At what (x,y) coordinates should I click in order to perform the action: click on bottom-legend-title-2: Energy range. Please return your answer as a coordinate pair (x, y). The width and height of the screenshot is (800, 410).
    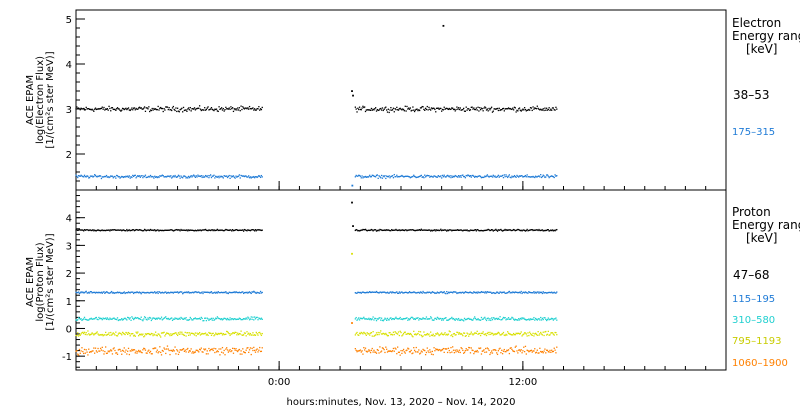
    Looking at the image, I should click on (766, 225).